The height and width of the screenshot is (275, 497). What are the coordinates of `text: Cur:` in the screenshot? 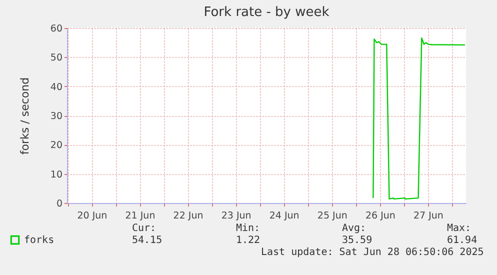 It's located at (144, 228).